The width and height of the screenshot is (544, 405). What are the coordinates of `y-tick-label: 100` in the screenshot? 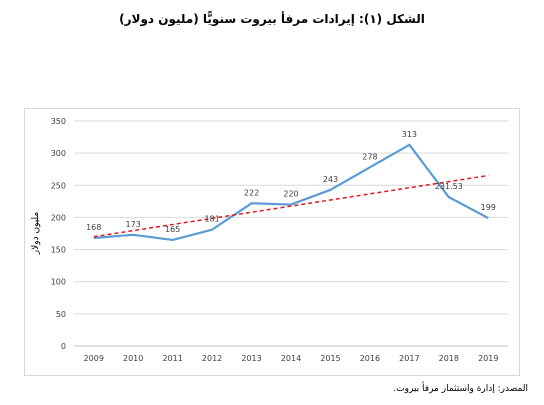 It's located at (58, 282).